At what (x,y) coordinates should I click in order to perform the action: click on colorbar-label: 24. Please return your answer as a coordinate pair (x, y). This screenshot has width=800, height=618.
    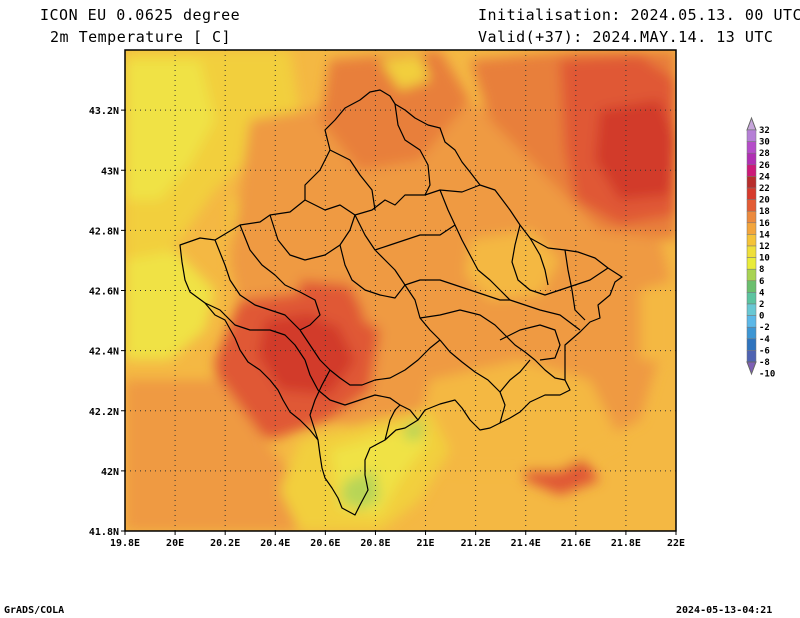
    Looking at the image, I should click on (764, 177).